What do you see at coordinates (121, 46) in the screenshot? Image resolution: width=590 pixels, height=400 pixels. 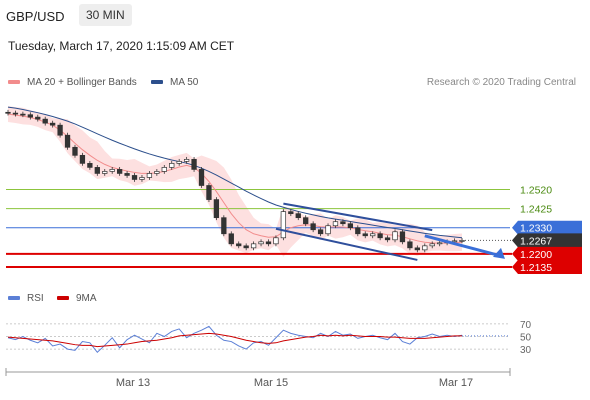 I see `chart-datetime: Tuesday, March 17, 2020 1:15:09 AM CET` at bounding box center [121, 46].